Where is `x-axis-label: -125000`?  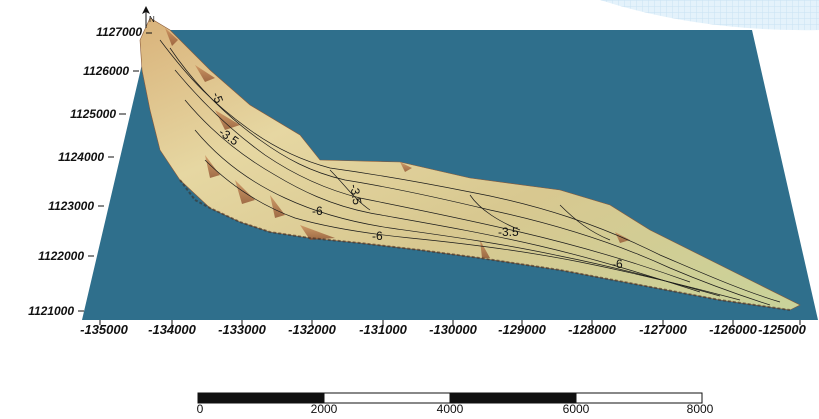
x-axis-label: -125000 is located at coordinates (782, 329).